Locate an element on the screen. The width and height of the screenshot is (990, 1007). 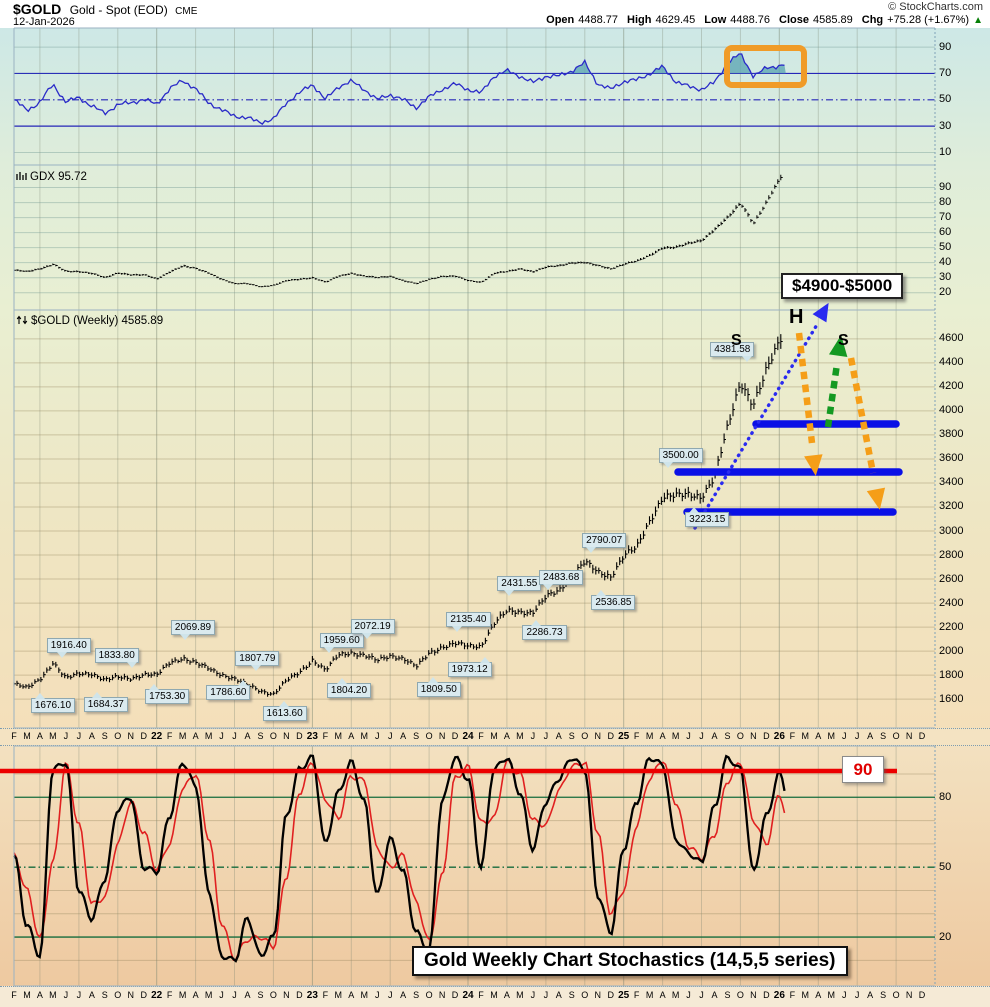
quote-value: +75.28 (+1.67%) is located at coordinates (928, 20).